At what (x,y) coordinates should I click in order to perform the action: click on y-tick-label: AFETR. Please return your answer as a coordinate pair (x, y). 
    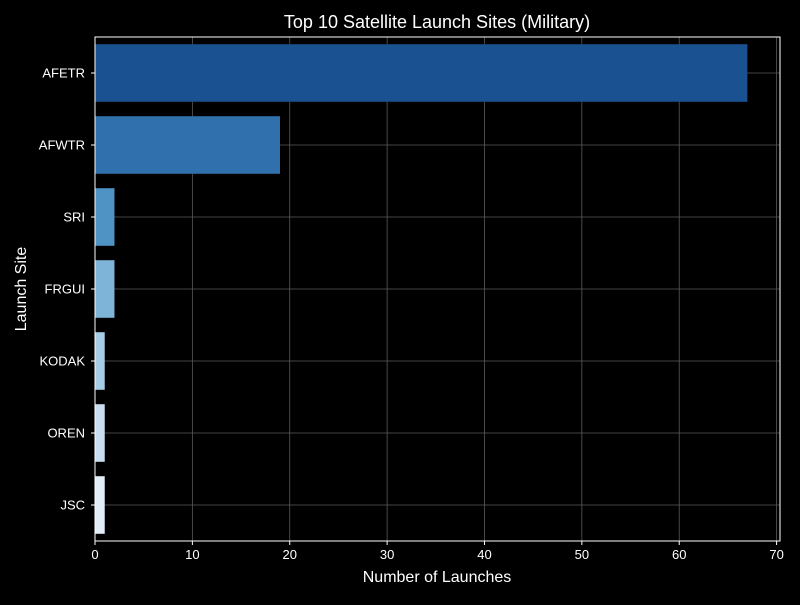
    Looking at the image, I should click on (63, 73).